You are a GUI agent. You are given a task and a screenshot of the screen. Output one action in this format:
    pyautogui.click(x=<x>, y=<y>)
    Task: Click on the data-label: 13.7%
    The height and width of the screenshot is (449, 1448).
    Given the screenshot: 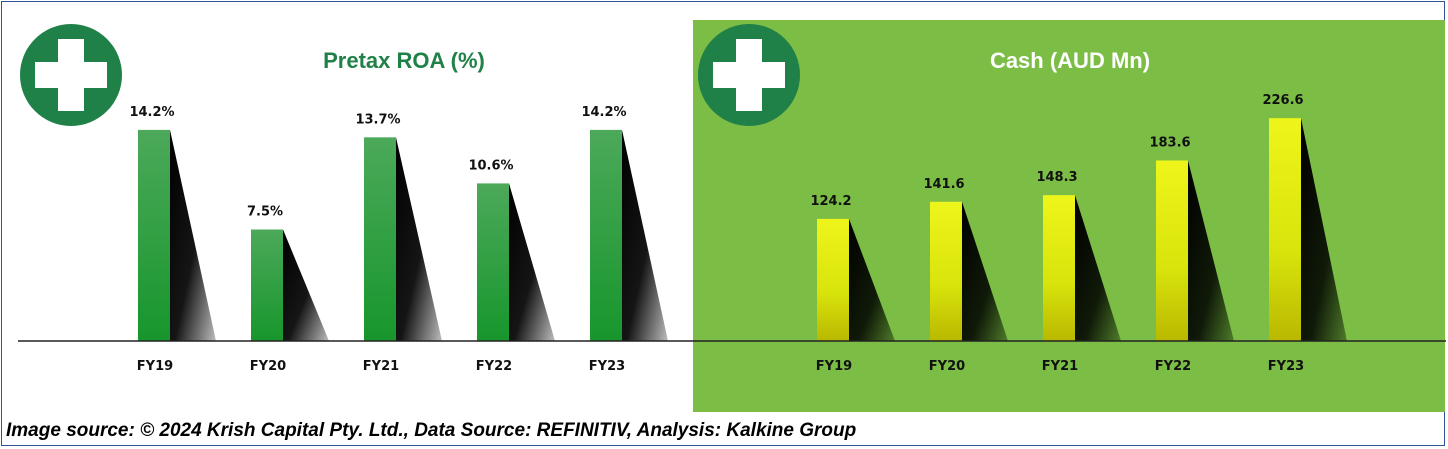 What is the action you would take?
    pyautogui.click(x=377, y=119)
    